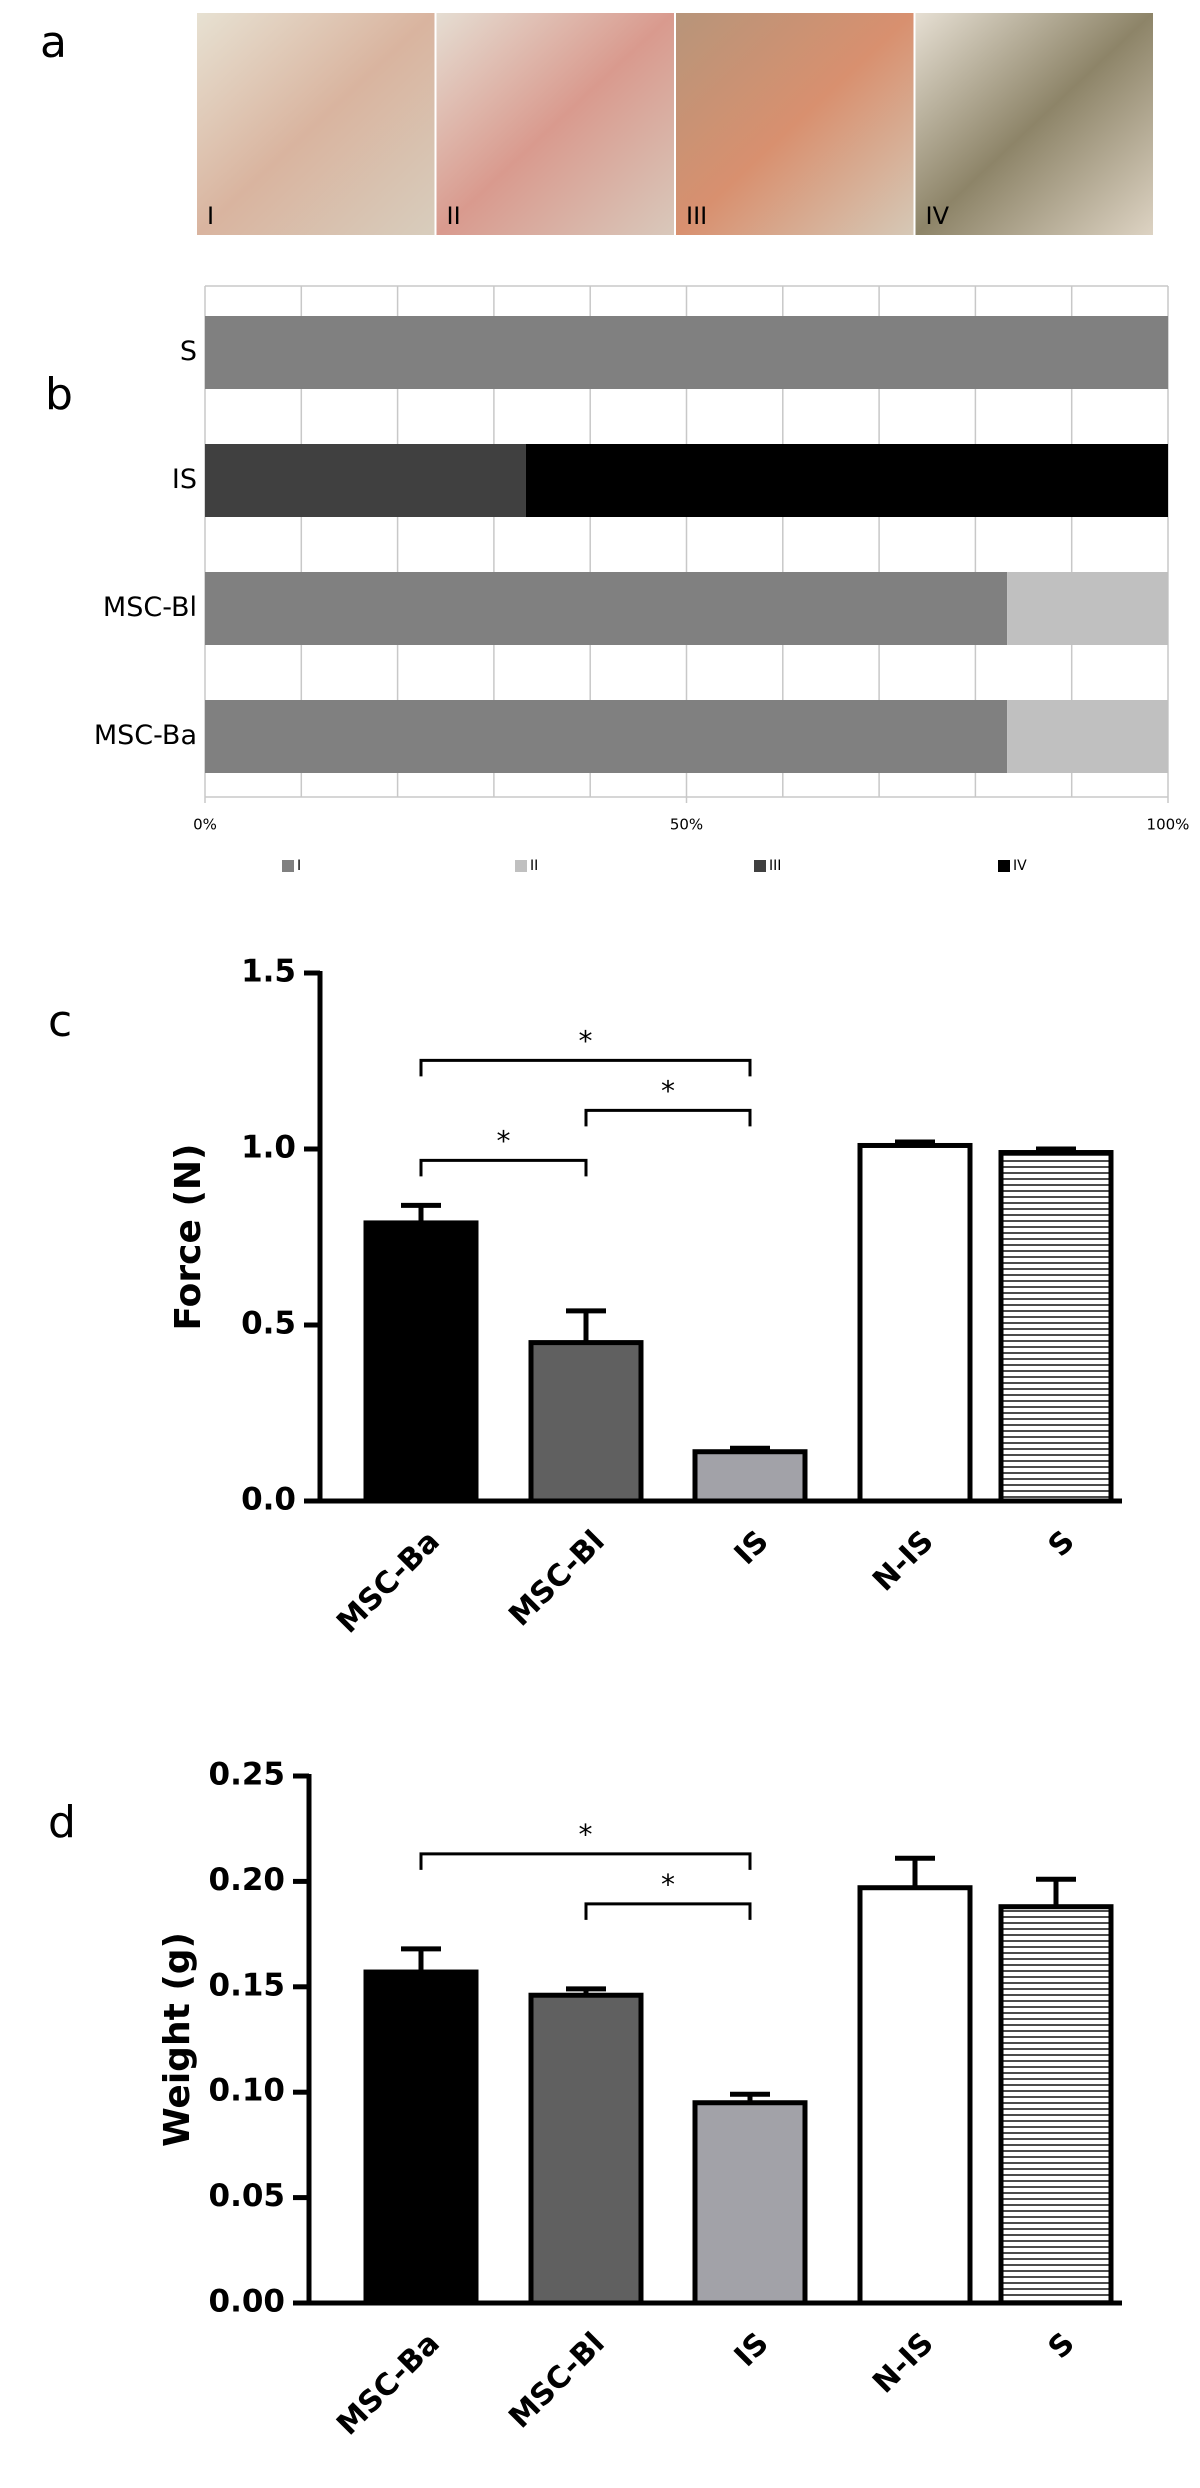 The width and height of the screenshot is (1200, 2488). I want to click on y-tick-label: IS, so click(184, 479).